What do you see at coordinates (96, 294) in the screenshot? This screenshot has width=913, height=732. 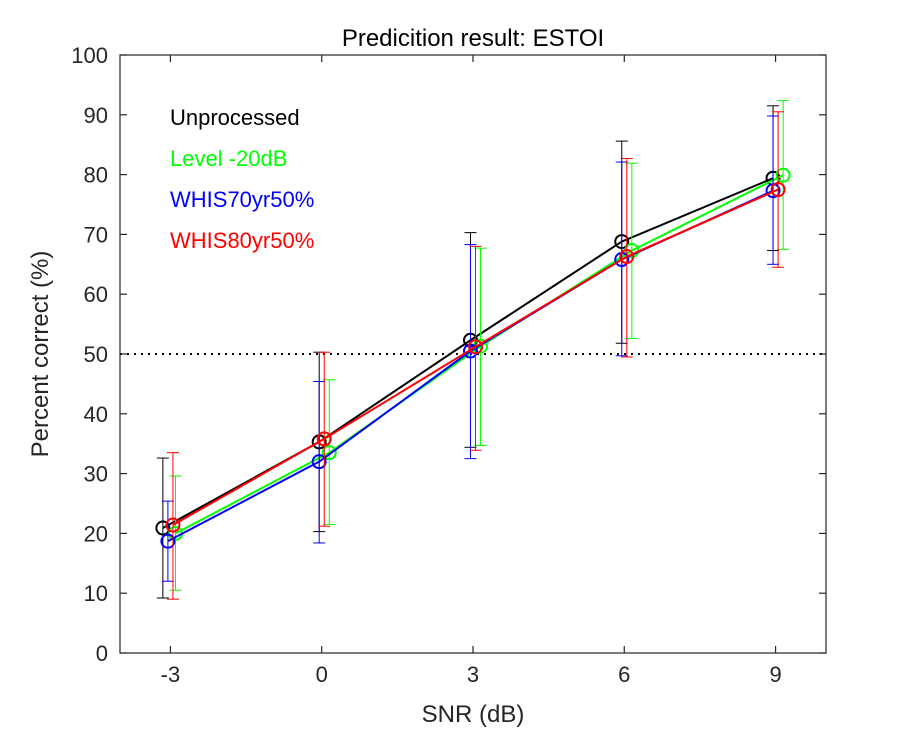 I see `y-tick-label: 60` at bounding box center [96, 294].